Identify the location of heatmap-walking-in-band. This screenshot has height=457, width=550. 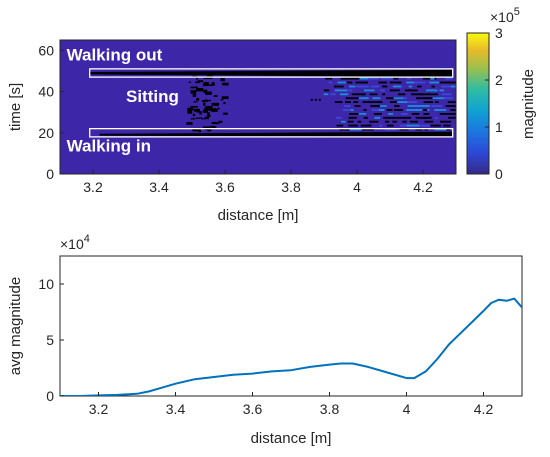
(276, 134).